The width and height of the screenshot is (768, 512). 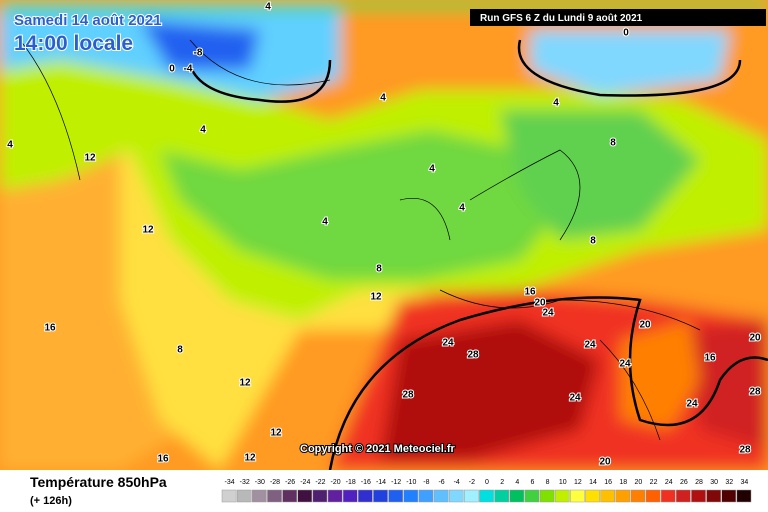 I want to click on scale-label: 10, so click(x=563, y=482).